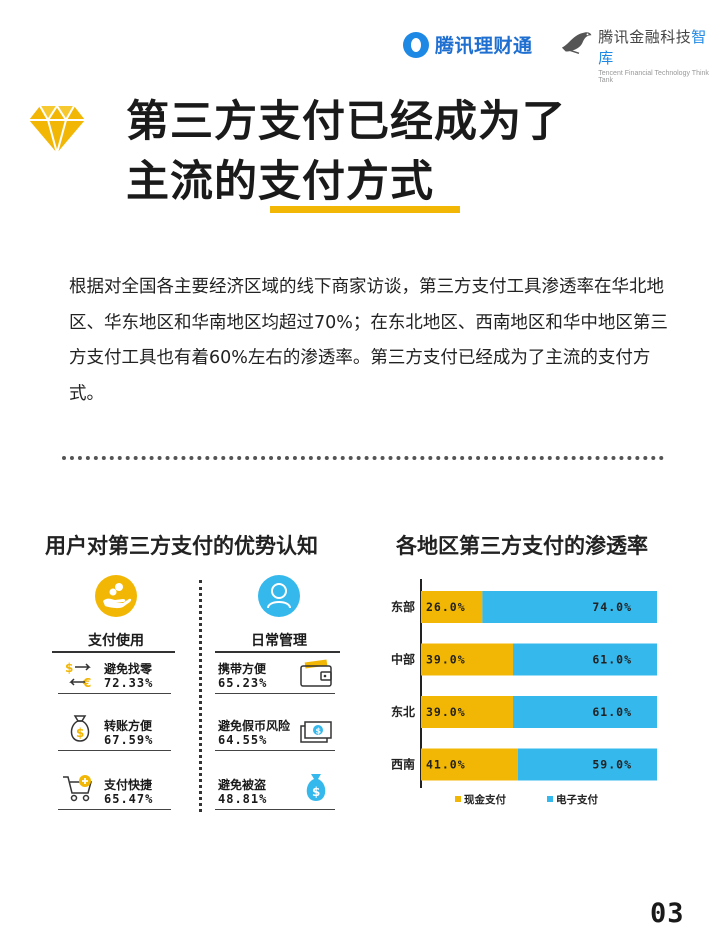  Describe the element at coordinates (316, 673) in the screenshot. I see `wallet-icon` at that location.